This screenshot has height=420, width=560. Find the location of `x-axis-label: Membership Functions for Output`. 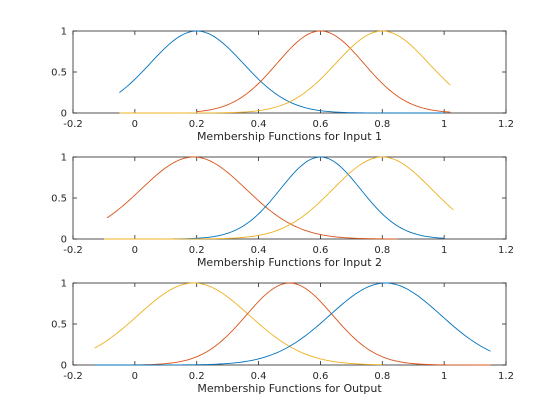

x-axis-label: Membership Functions for Output is located at coordinates (289, 388).